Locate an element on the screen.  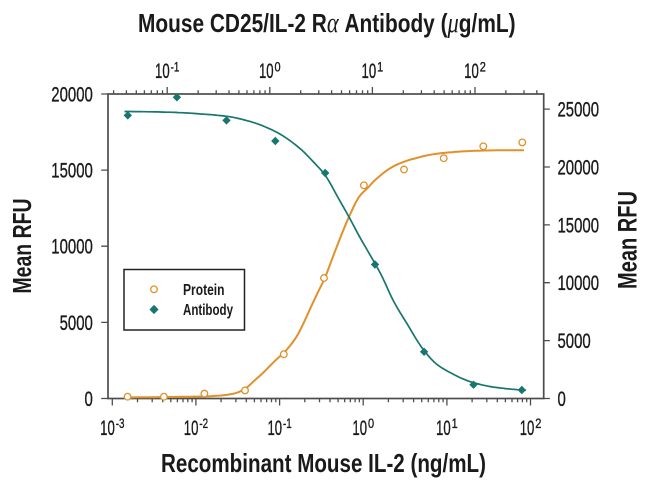
svg-text: Antibody is located at coordinates (208, 310).